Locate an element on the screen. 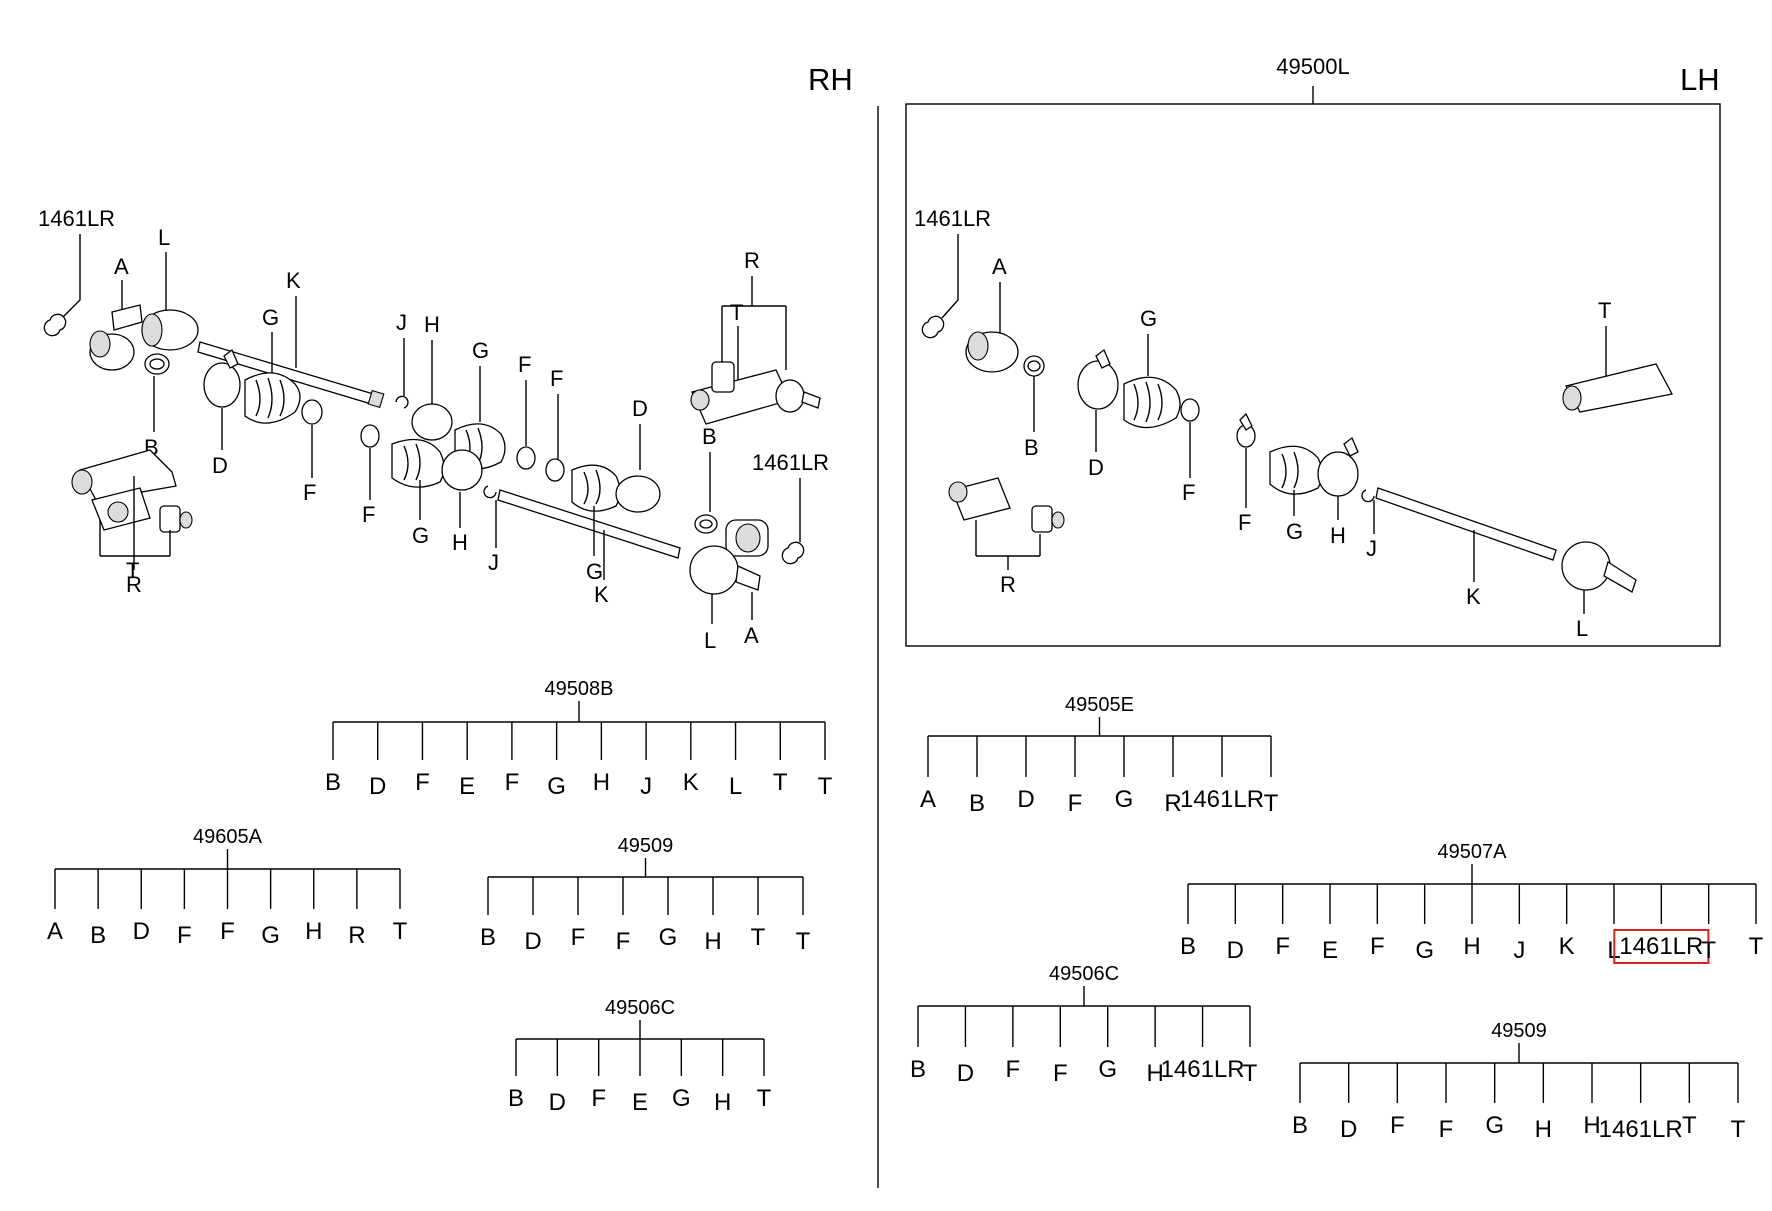 The width and height of the screenshot is (1772, 1211). tree-leaf: L is located at coordinates (735, 786).